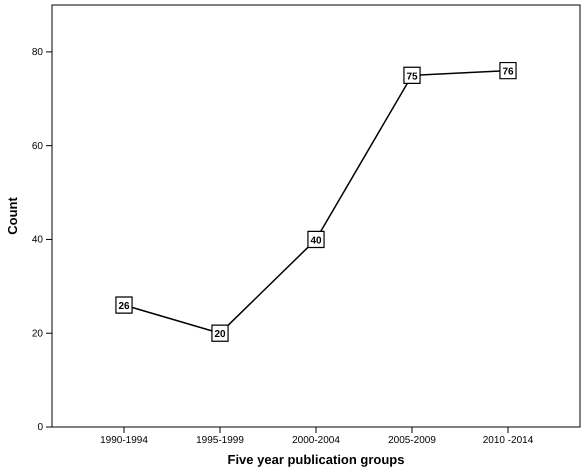 Image resolution: width=582 pixels, height=470 pixels. Describe the element at coordinates (220, 334) in the screenshot. I see `data-label: 20` at that location.